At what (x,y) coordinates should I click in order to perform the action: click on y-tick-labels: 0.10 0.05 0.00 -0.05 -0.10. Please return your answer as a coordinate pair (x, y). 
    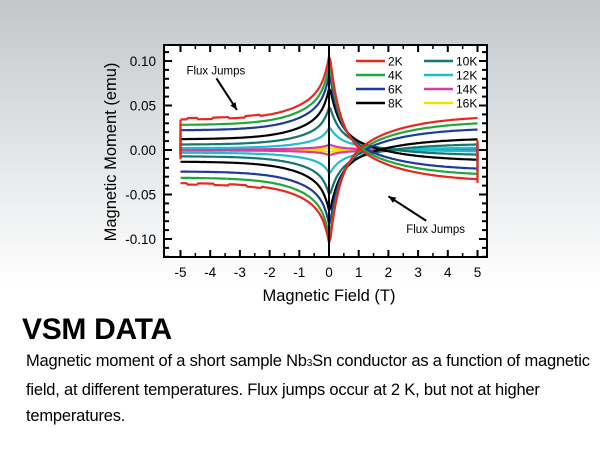
    Looking at the image, I should click on (140, 150).